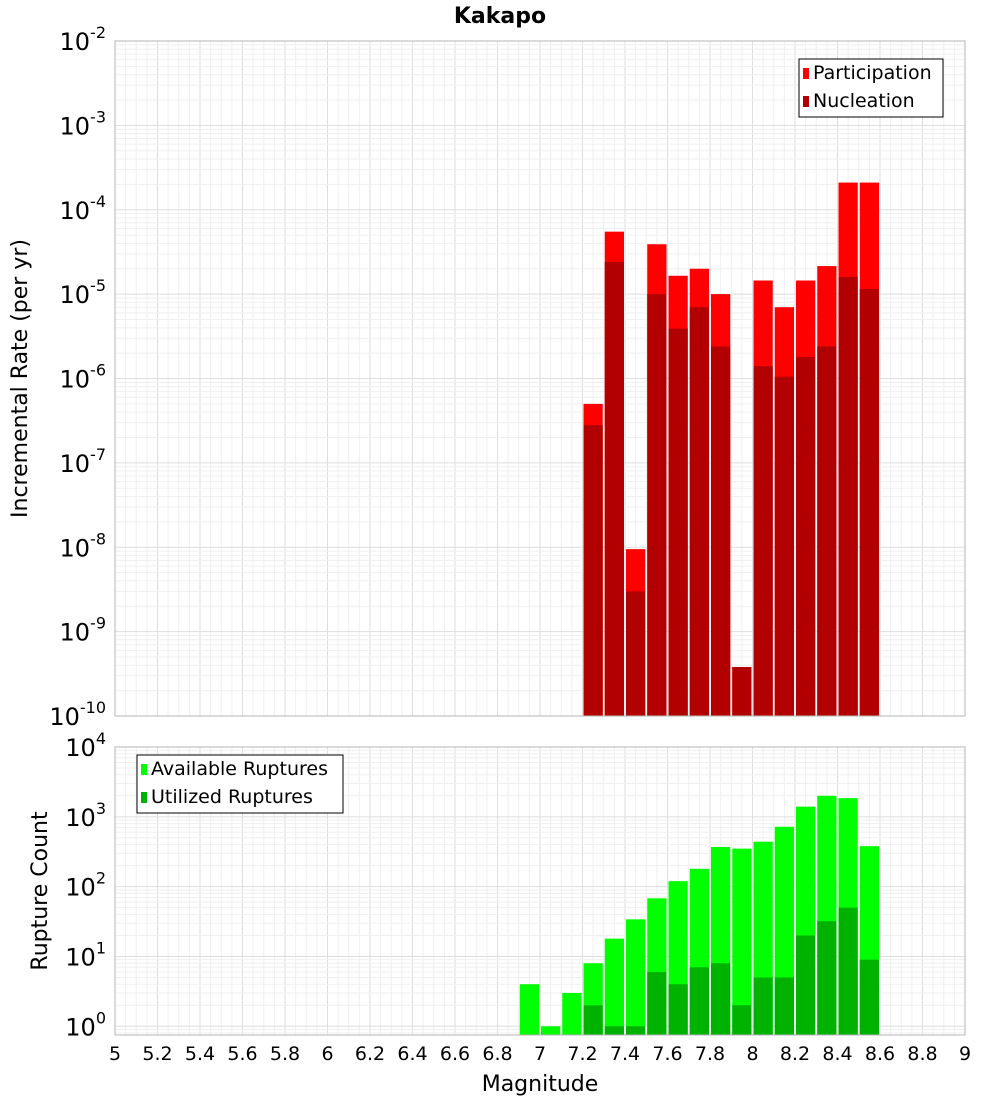 This screenshot has width=1000, height=1104. What do you see at coordinates (806, 73) in the screenshot?
I see `legend-swatch-participation` at bounding box center [806, 73].